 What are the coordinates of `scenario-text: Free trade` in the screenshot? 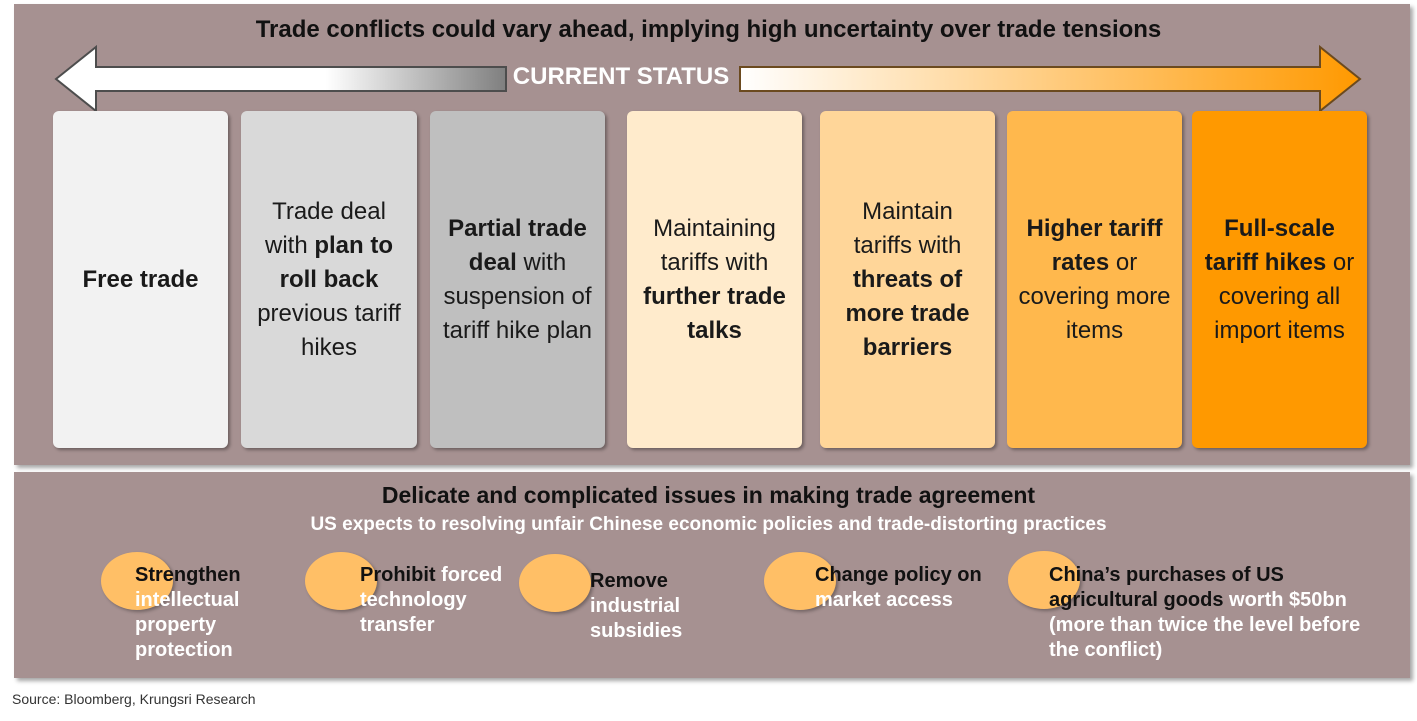 It's located at (140, 280).